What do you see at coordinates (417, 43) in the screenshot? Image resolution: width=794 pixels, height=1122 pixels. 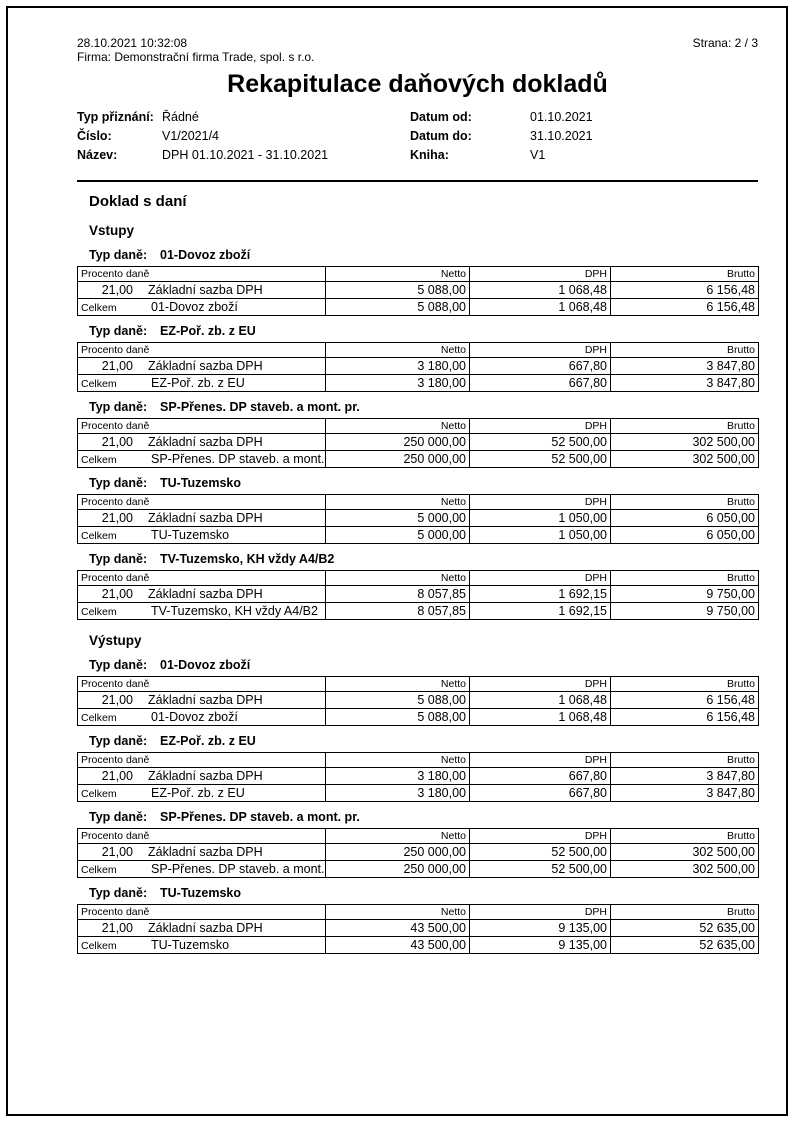 I see `report-header-row: 28.10.2021 10:32:08 Strana: 2 / 3` at bounding box center [417, 43].